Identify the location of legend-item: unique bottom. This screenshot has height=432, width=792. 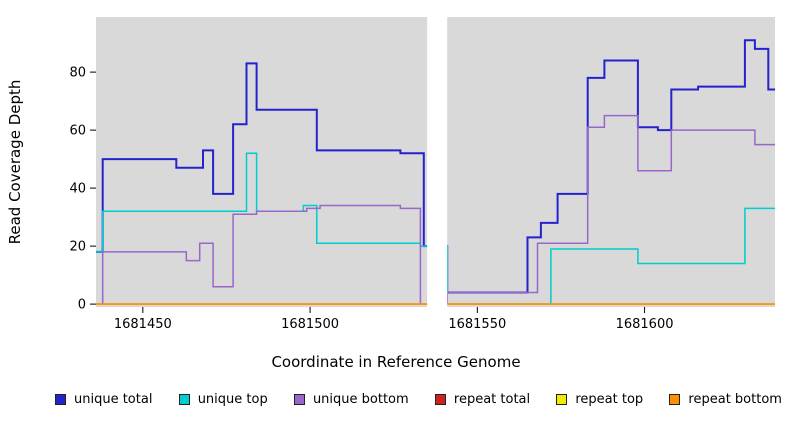
(351, 399).